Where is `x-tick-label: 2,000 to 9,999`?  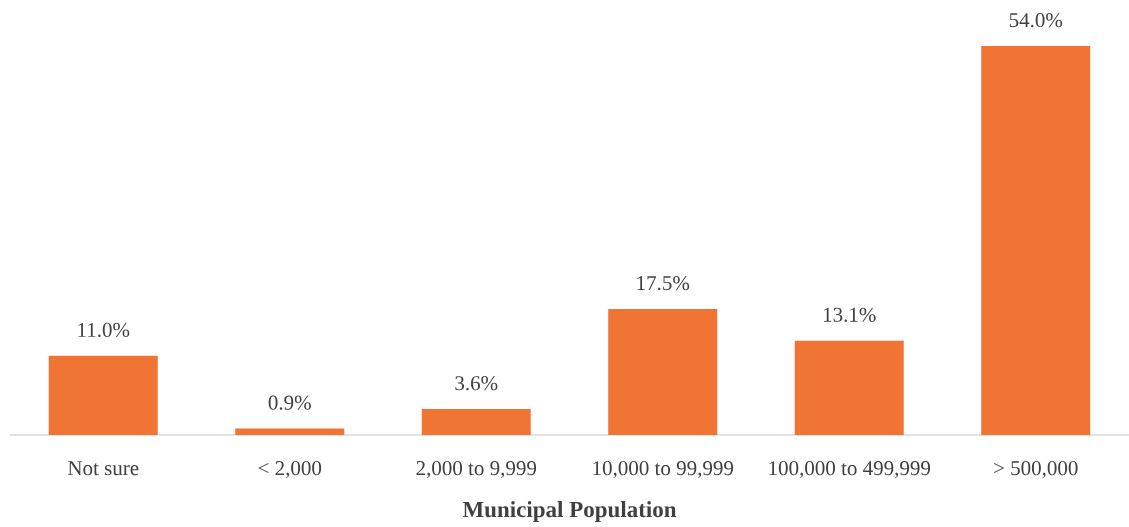 x-tick-label: 2,000 to 9,999 is located at coordinates (476, 470).